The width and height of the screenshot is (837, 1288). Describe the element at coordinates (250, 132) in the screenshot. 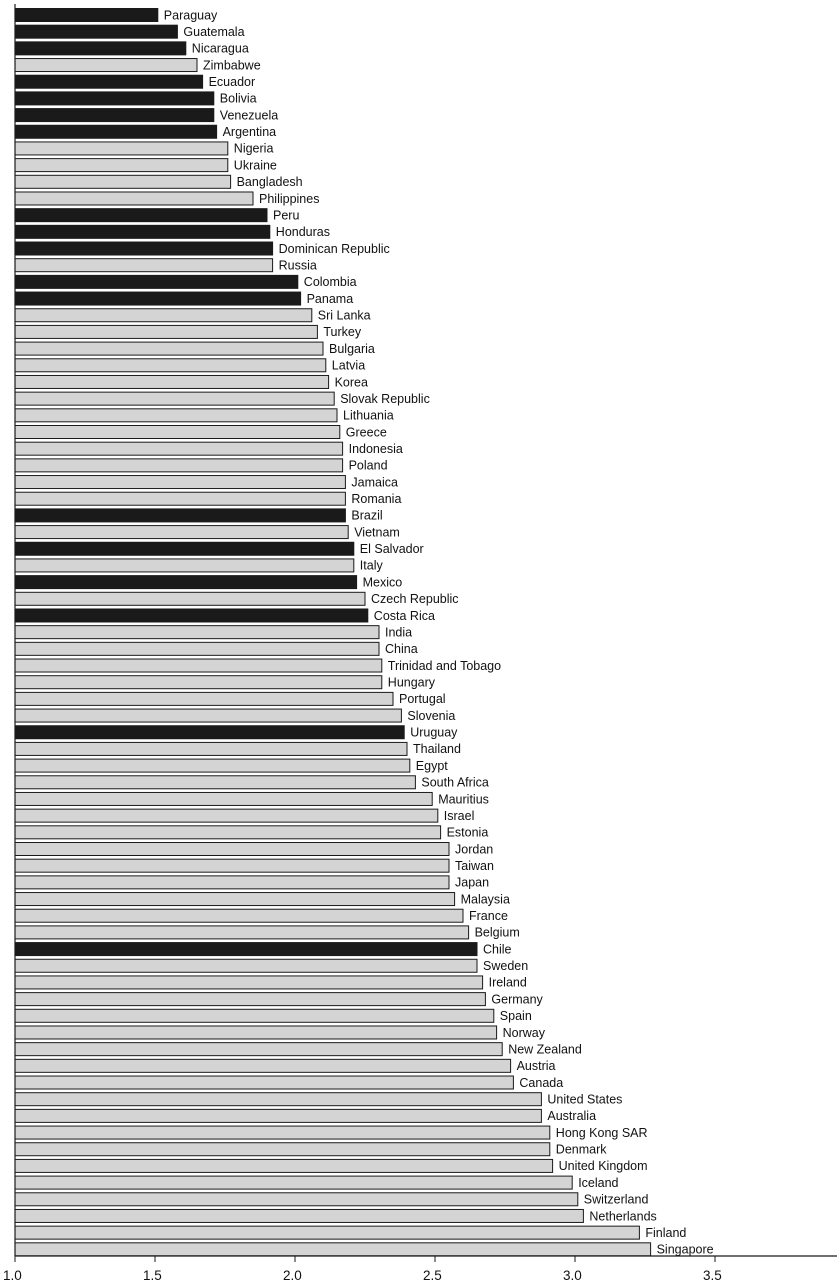

I see `bar-label-argentina: Argentina` at that location.